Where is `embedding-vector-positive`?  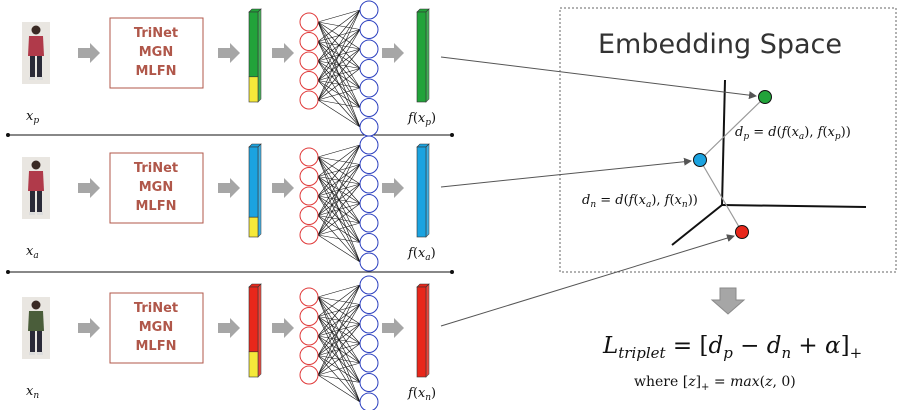
embedding-vector-positive is located at coordinates (423, 55).